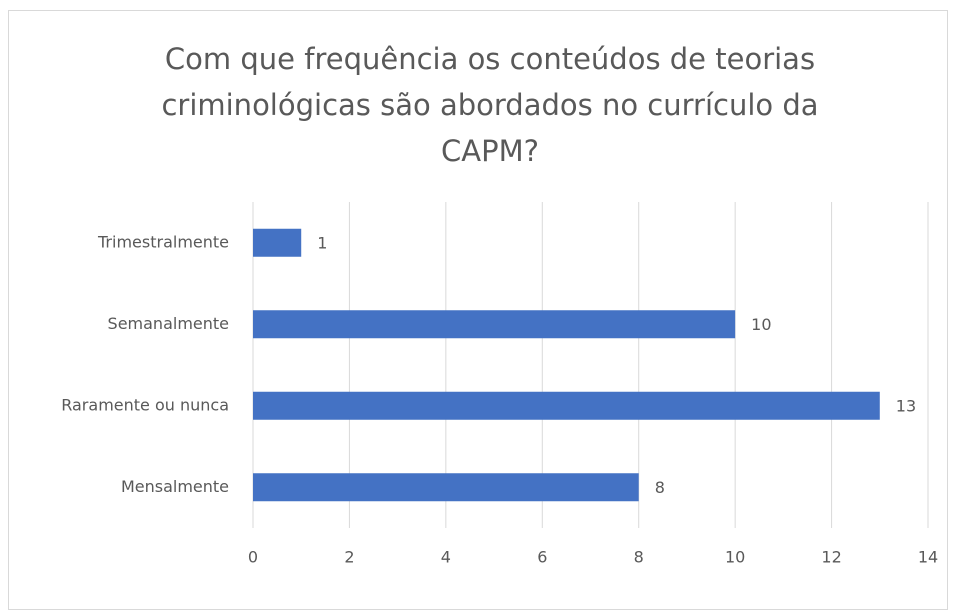  Describe the element at coordinates (163, 241) in the screenshot. I see `y-tick-label: Trimestralmente` at that location.